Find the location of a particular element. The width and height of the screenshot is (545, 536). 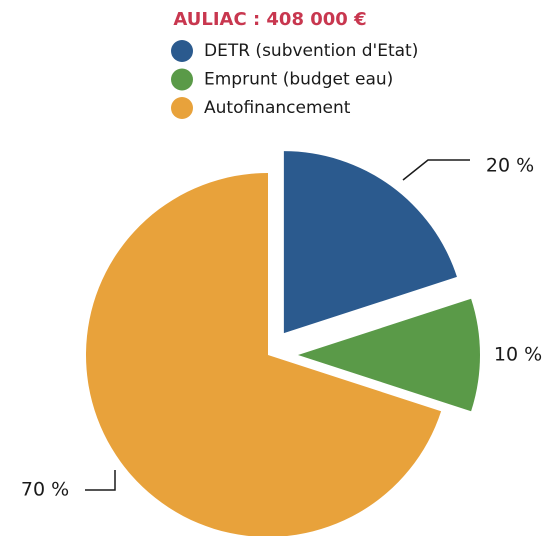

data-label: 70 % is located at coordinates (45, 490).